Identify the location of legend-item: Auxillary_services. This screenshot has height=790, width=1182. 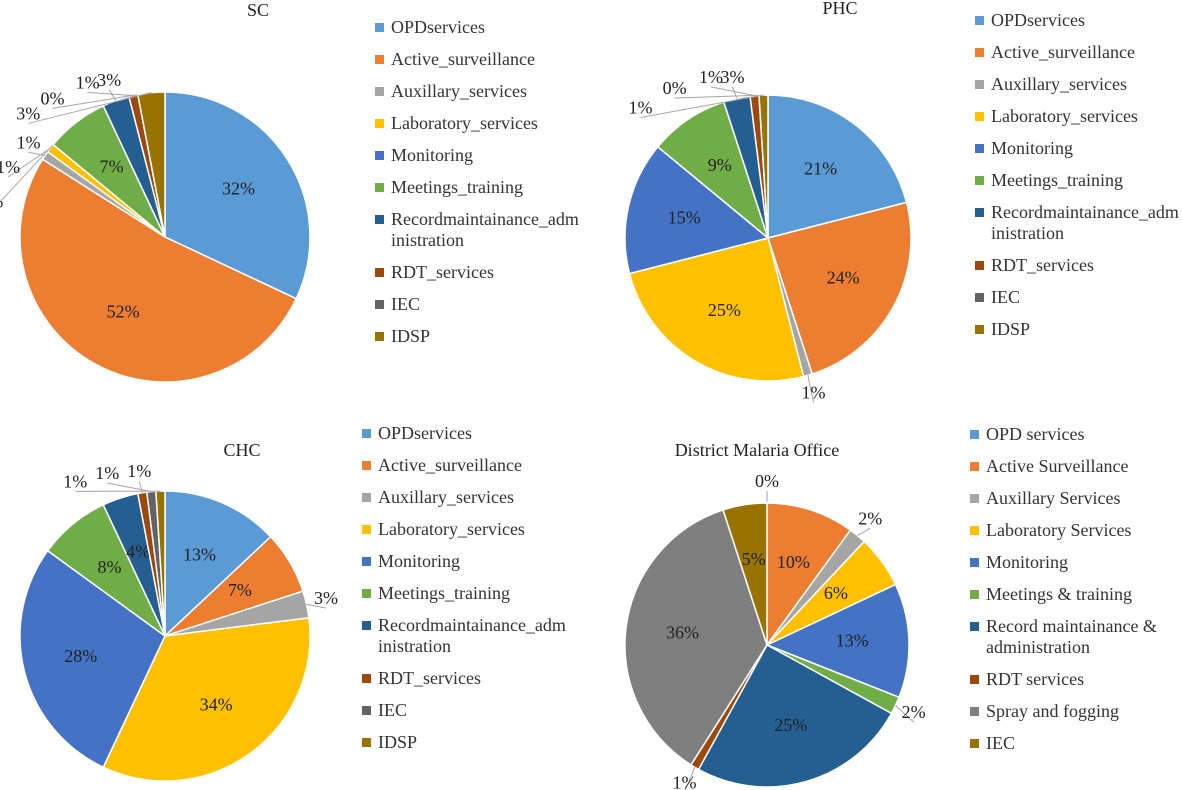
(464, 497).